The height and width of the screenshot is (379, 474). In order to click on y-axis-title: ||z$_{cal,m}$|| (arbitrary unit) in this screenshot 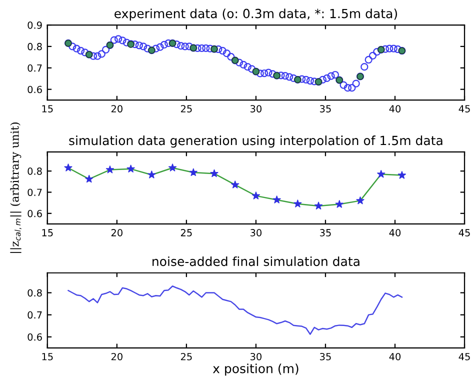, I will do `click(16, 187)`.